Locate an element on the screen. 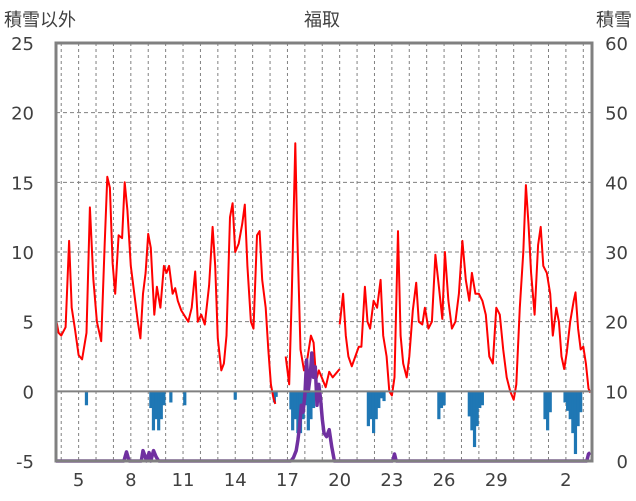 The image size is (636, 501). left-axis-label: 積雪以外 is located at coordinates (40, 20).